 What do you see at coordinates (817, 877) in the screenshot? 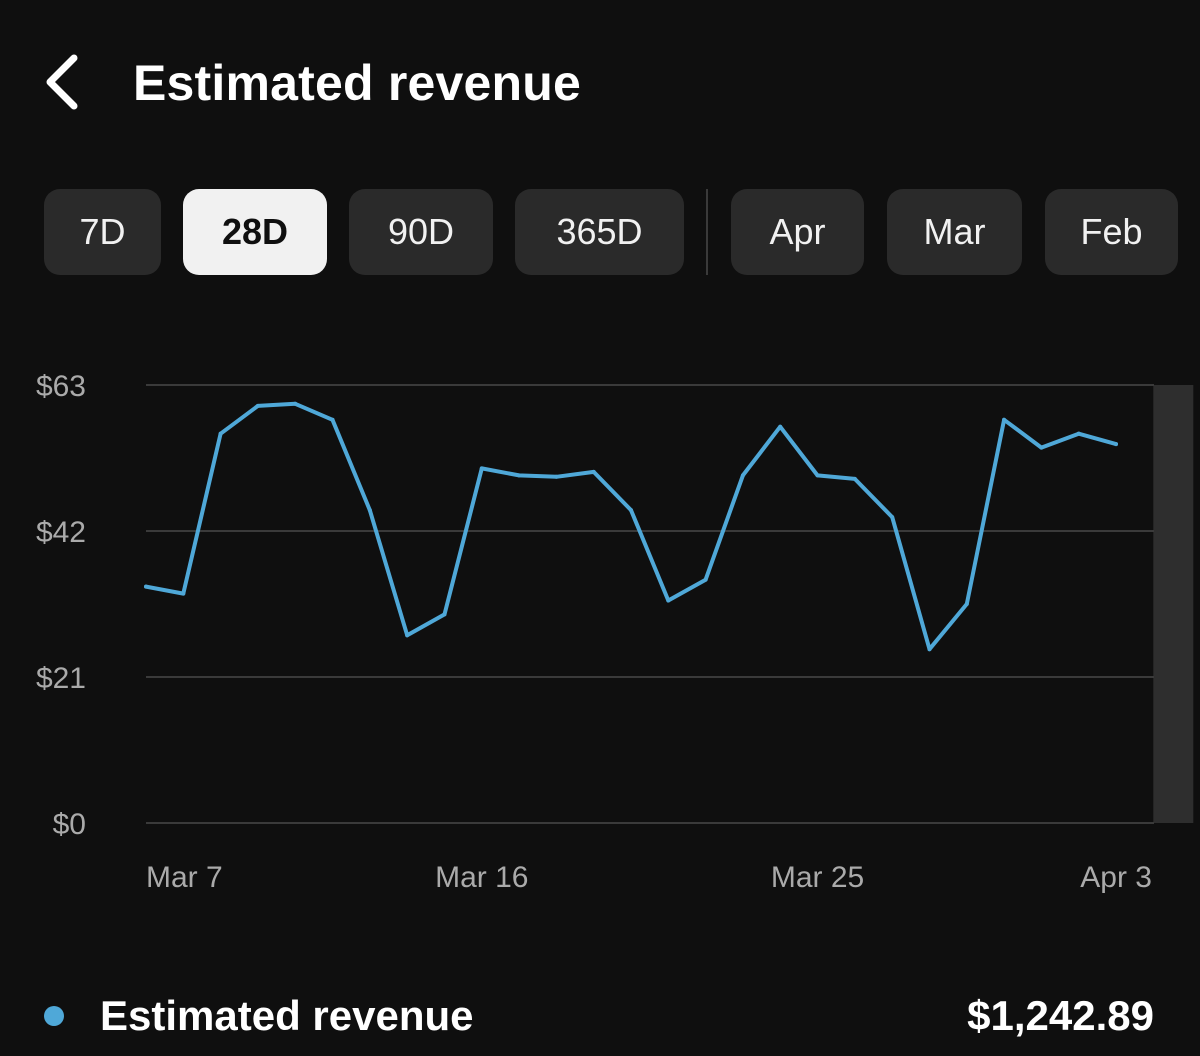
I see `x-tick-label: Mar 25` at bounding box center [817, 877].